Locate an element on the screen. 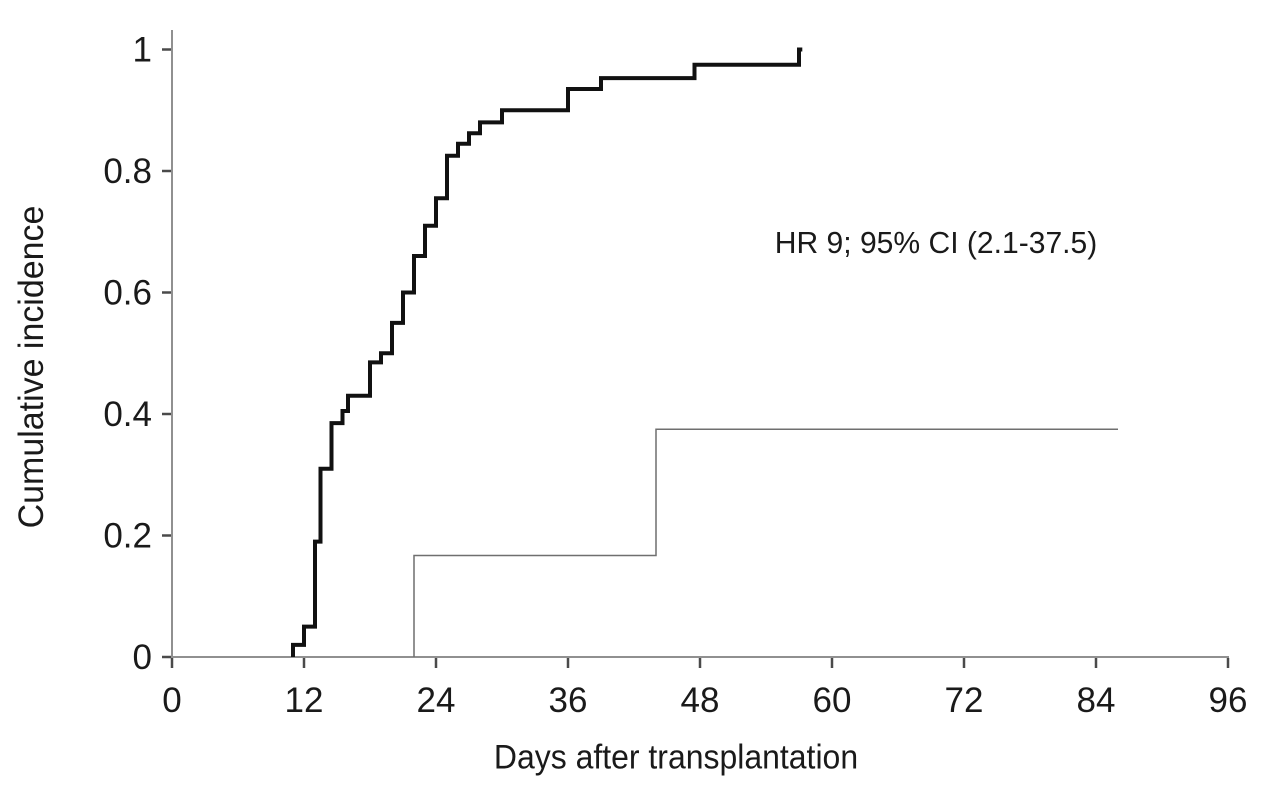  y-axis-title: Cumulative incidence is located at coordinates (31, 367).